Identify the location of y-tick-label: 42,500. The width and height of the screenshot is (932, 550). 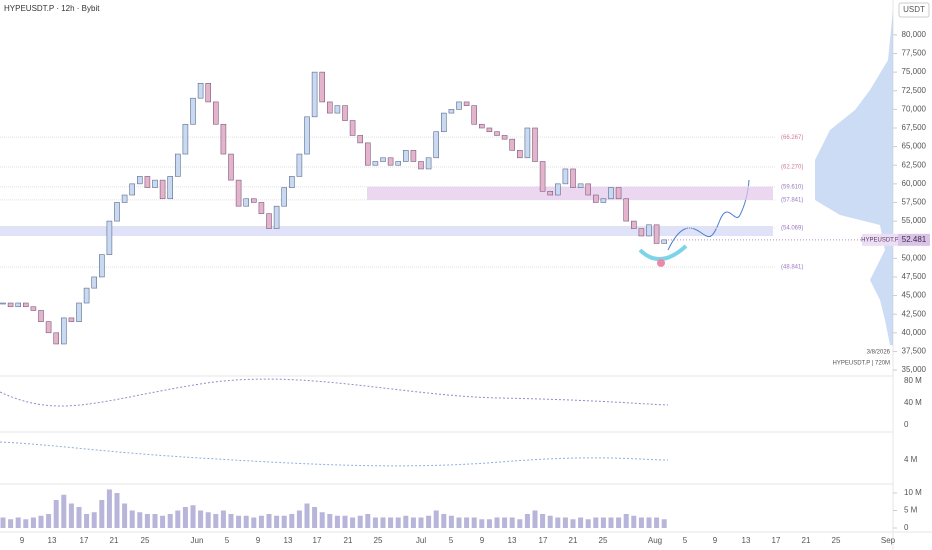
(914, 313).